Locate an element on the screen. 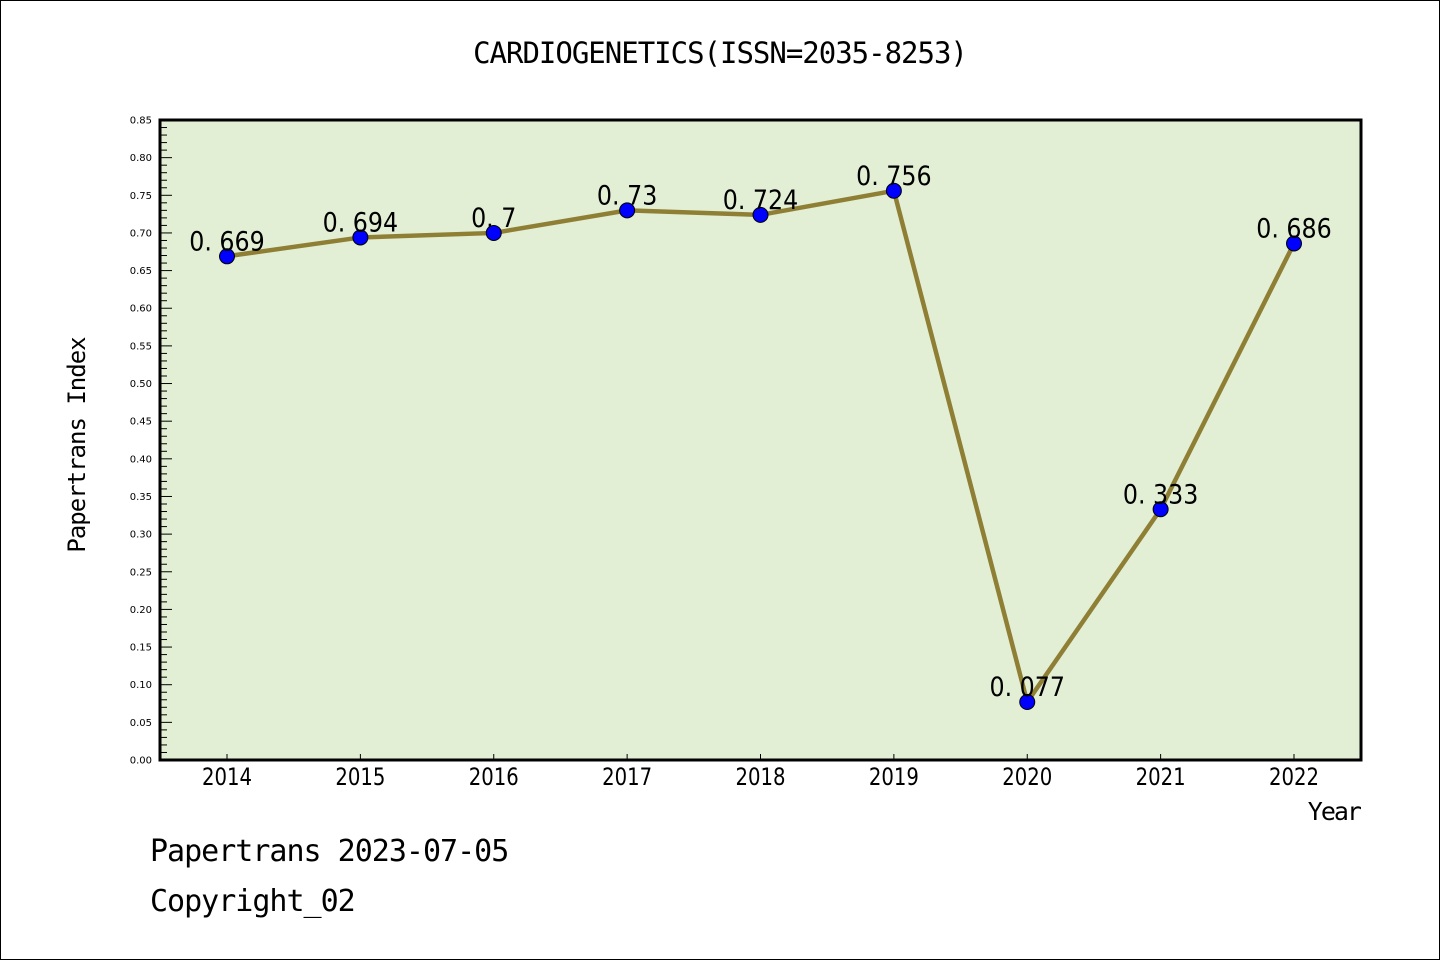 The image size is (1440, 960). data-label: 0. 077 is located at coordinates (1027, 687).